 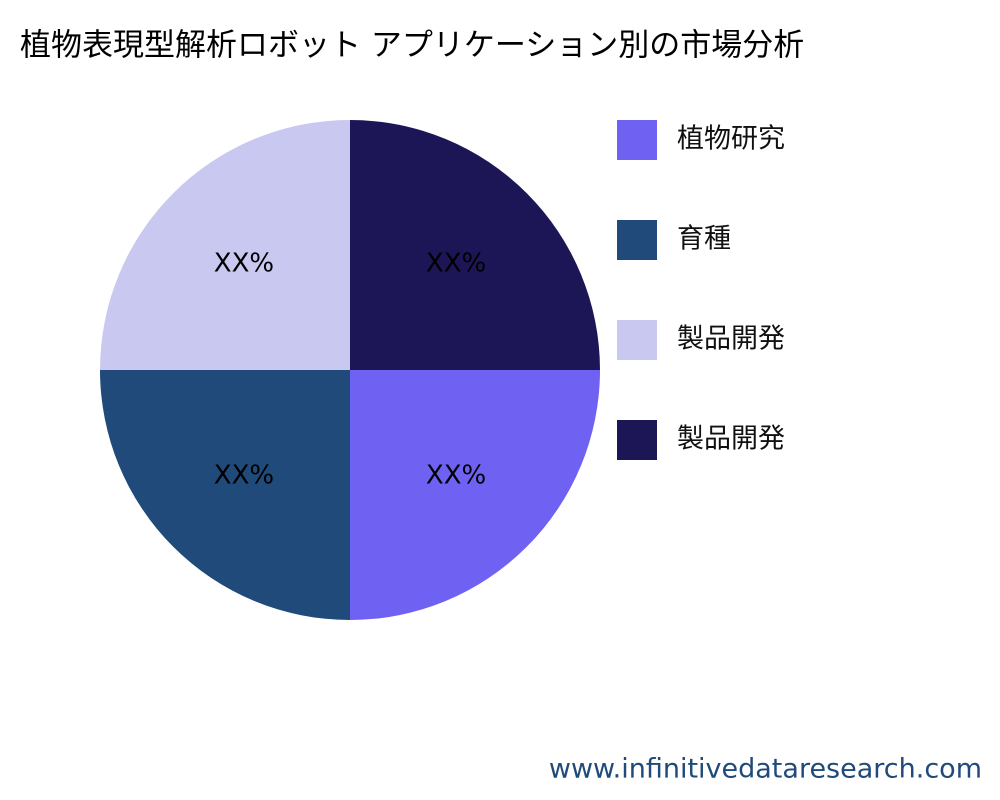 I want to click on legend-text: 植物研究, so click(x=731, y=139).